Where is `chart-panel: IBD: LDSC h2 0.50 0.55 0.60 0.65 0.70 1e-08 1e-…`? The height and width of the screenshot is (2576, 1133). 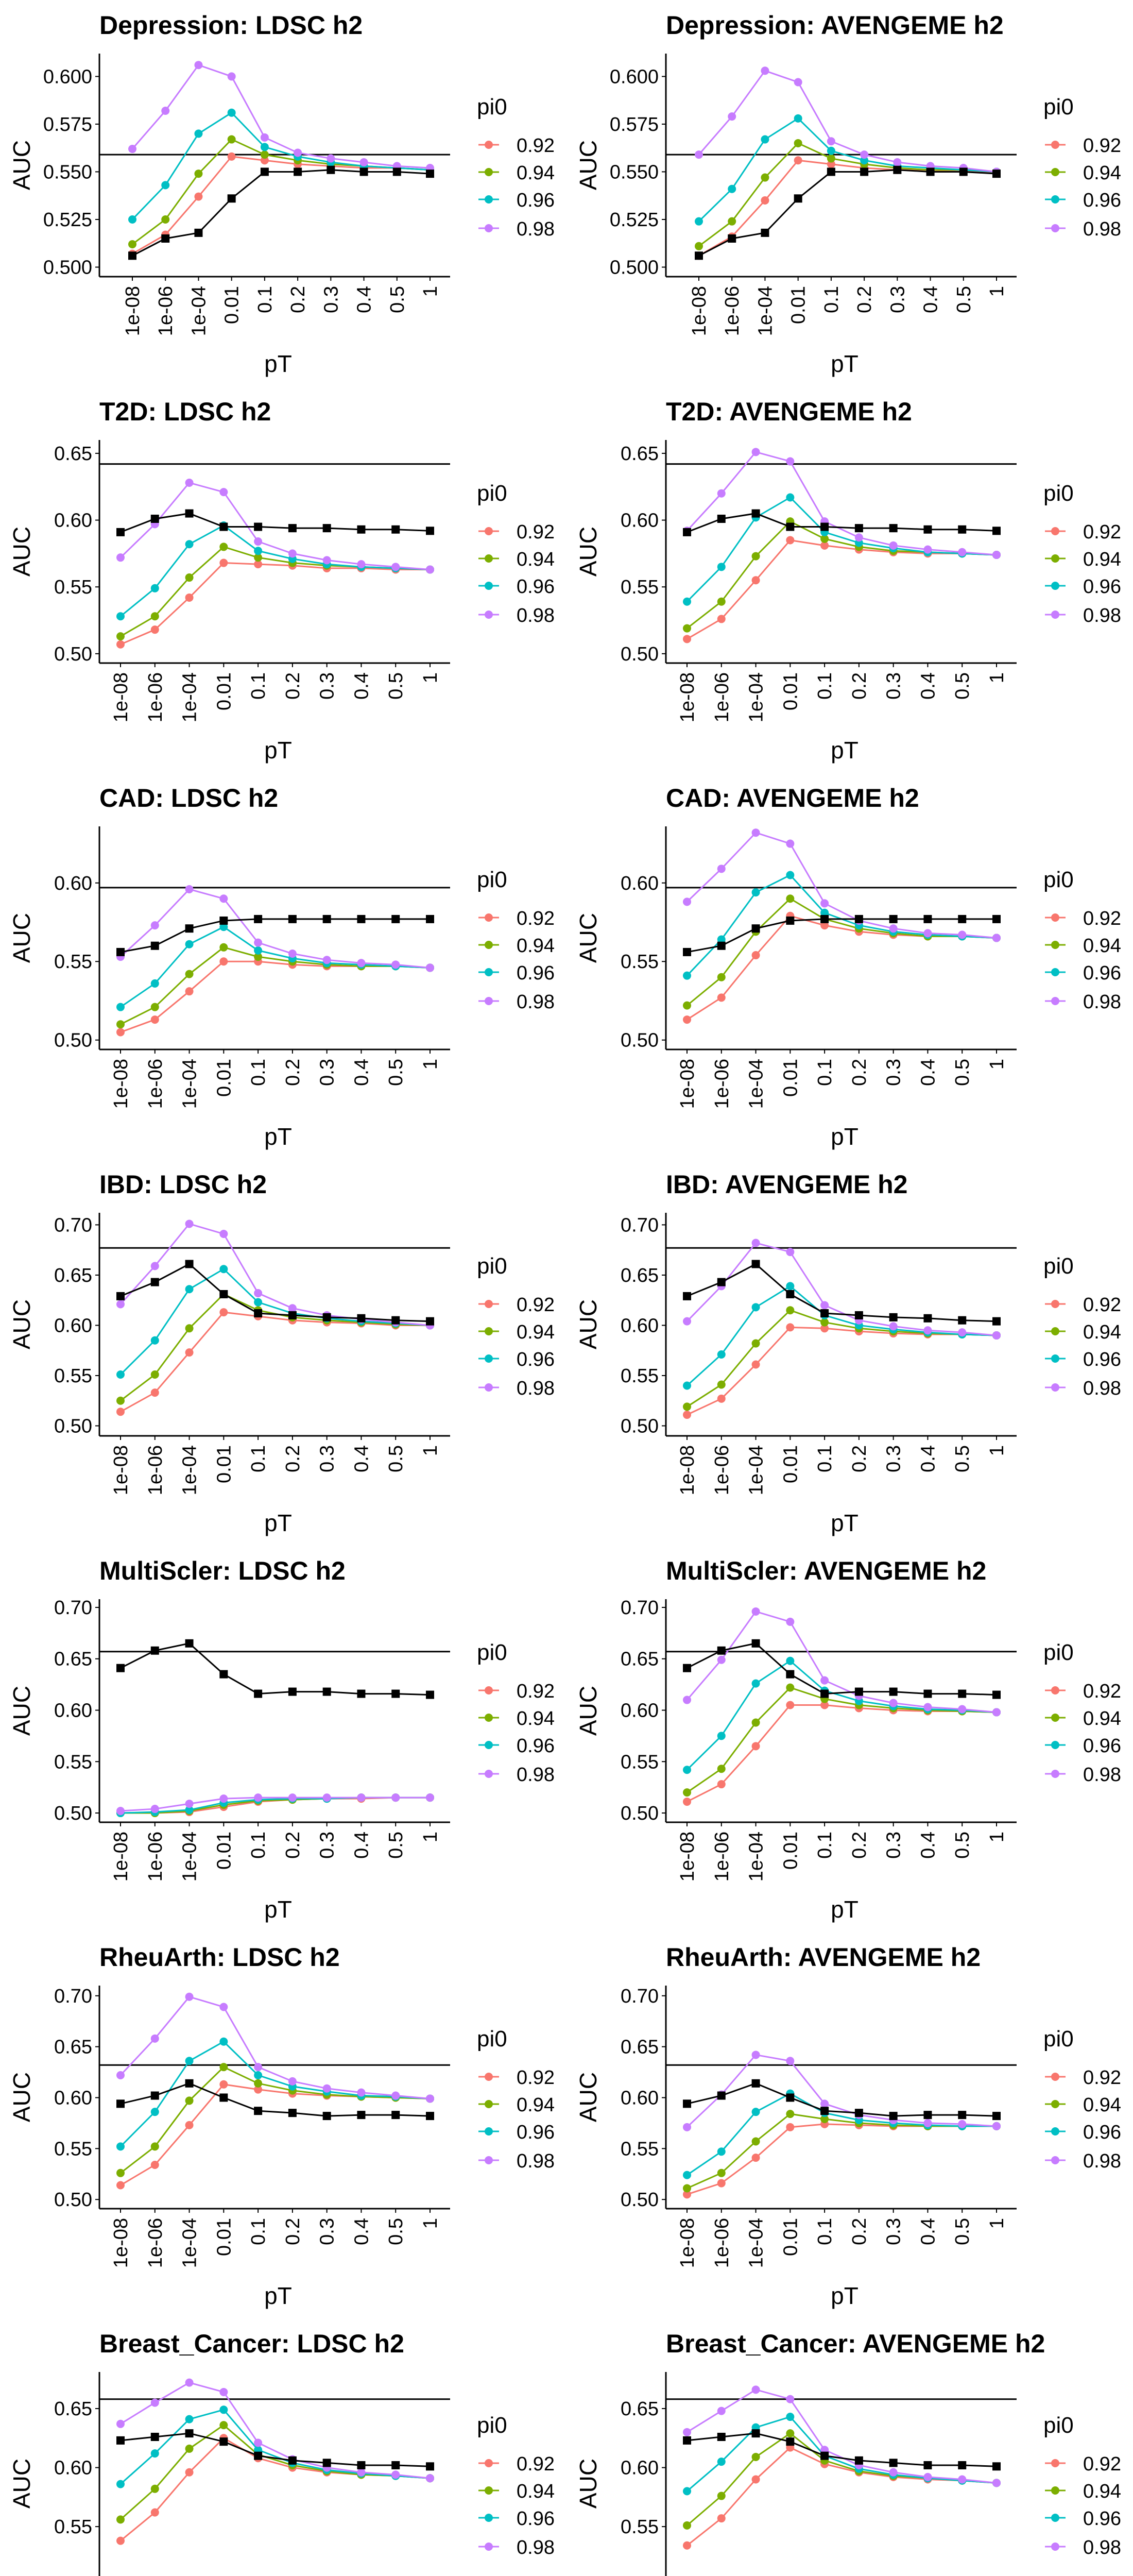 chart-panel: IBD: LDSC h2 0.50 0.55 0.60 0.65 0.70 1e-08 1e-… is located at coordinates (283, 1352).